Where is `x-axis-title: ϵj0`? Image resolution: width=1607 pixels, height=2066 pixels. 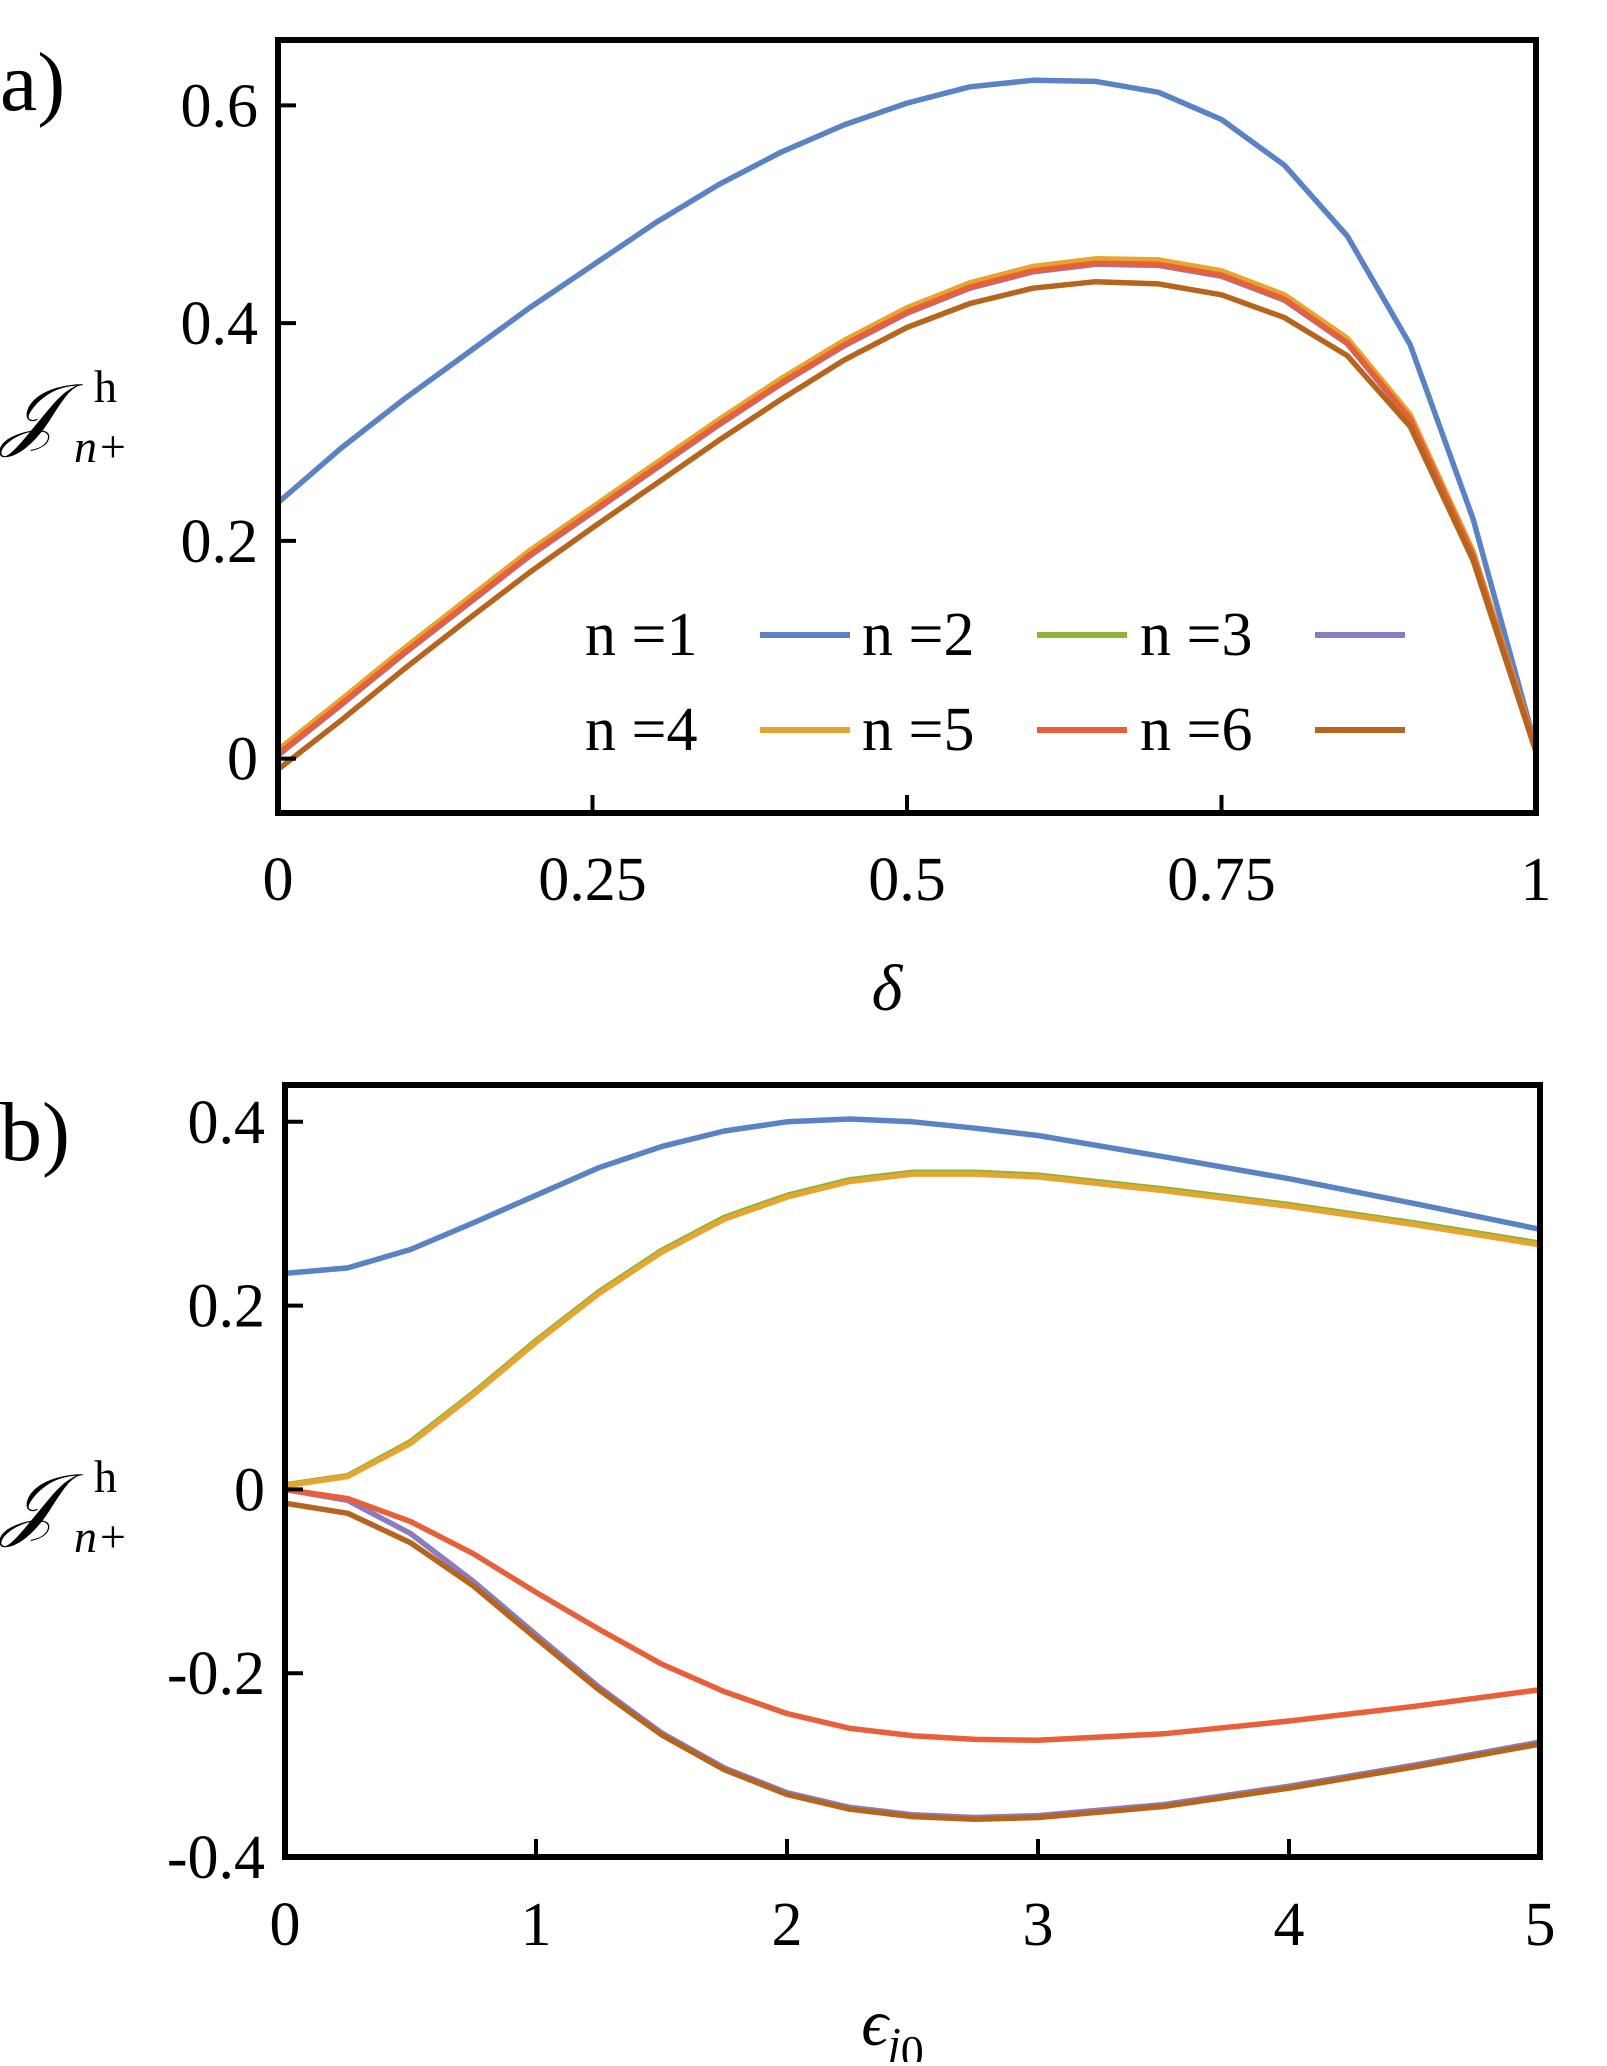
x-axis-title: ϵj0 is located at coordinates (892, 2024).